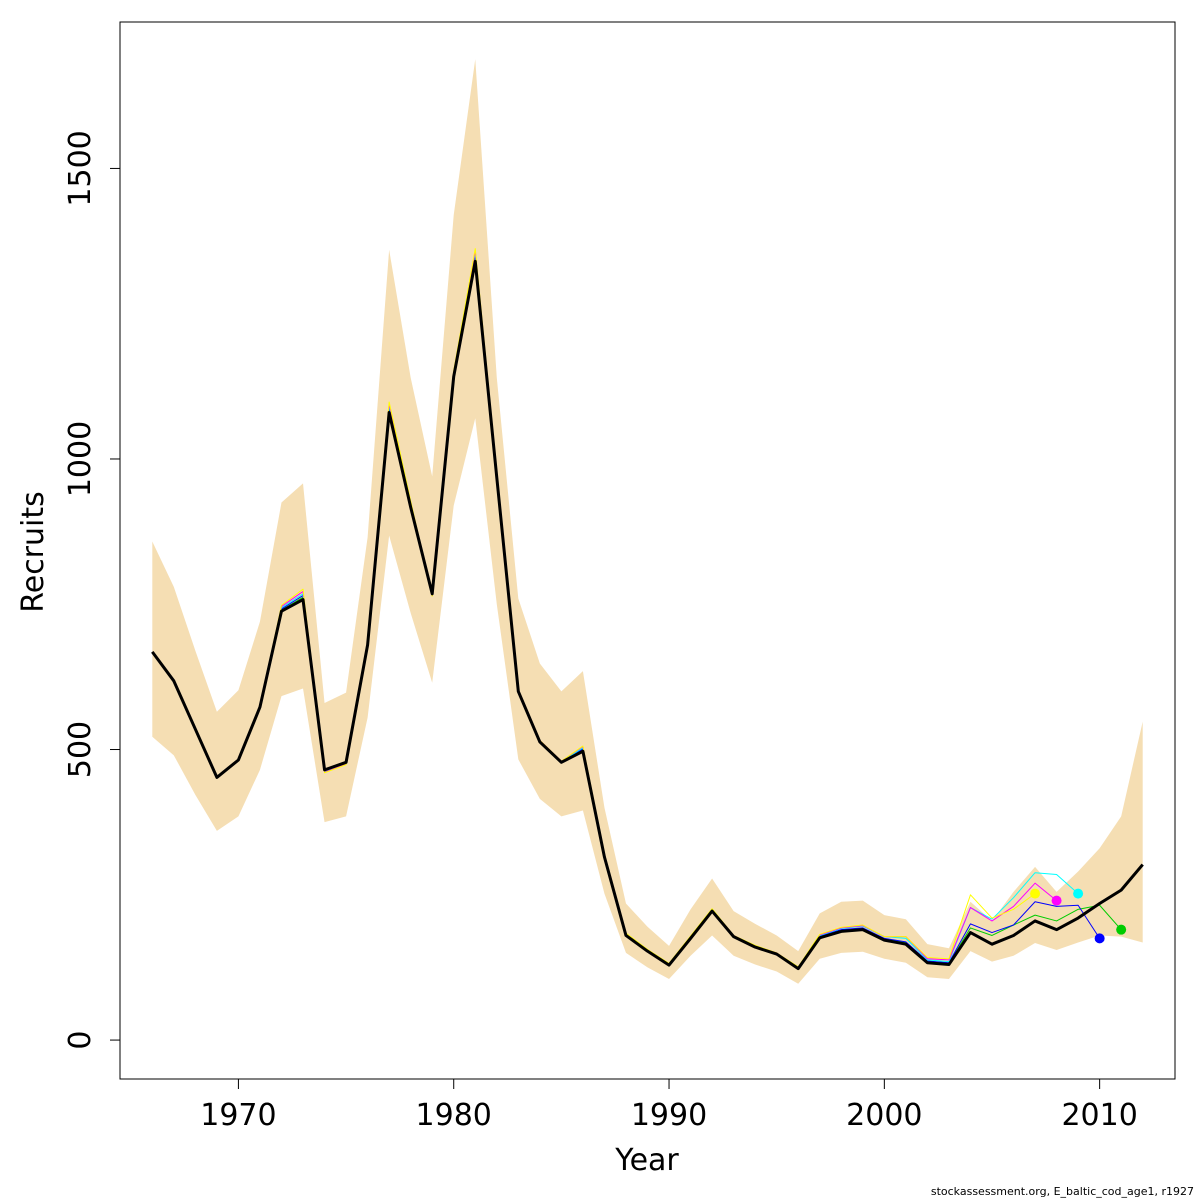 This screenshot has width=1200, height=1200. Describe the element at coordinates (884, 1115) in the screenshot. I see `x-tick-label: 2000` at that location.